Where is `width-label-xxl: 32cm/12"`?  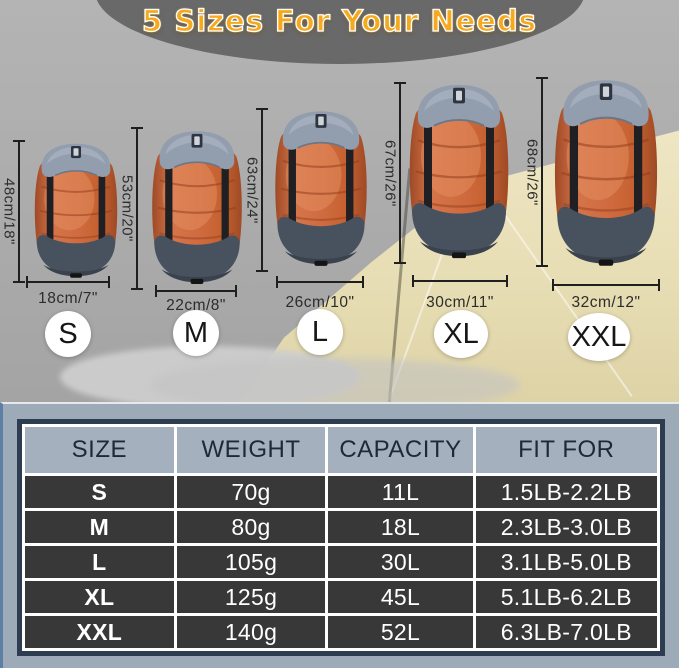 width-label-xxl: 32cm/12" is located at coordinates (606, 302).